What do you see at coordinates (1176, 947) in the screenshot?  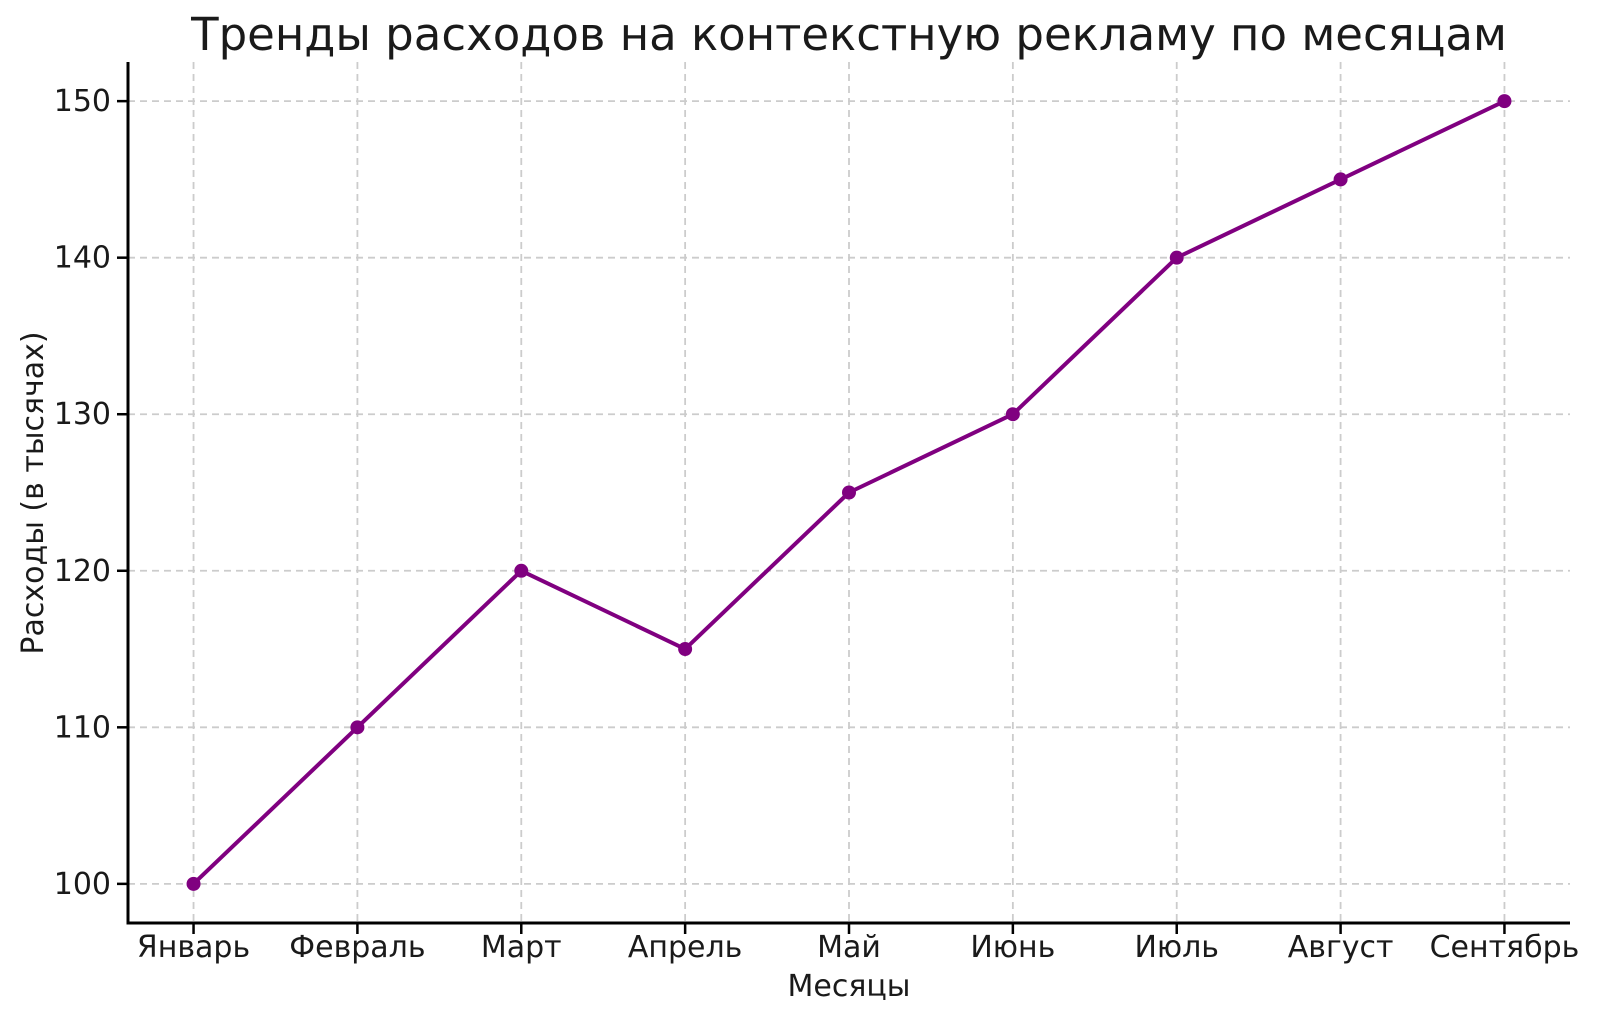 I see `x-tick-label: Июль` at bounding box center [1176, 947].